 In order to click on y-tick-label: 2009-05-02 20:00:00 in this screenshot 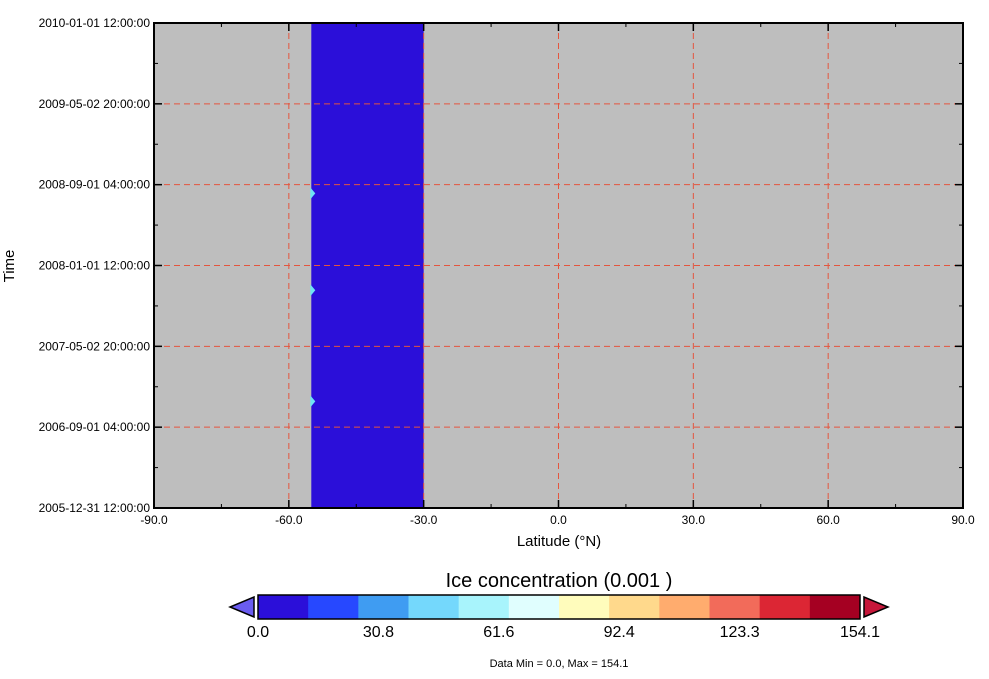, I will do `click(95, 104)`.